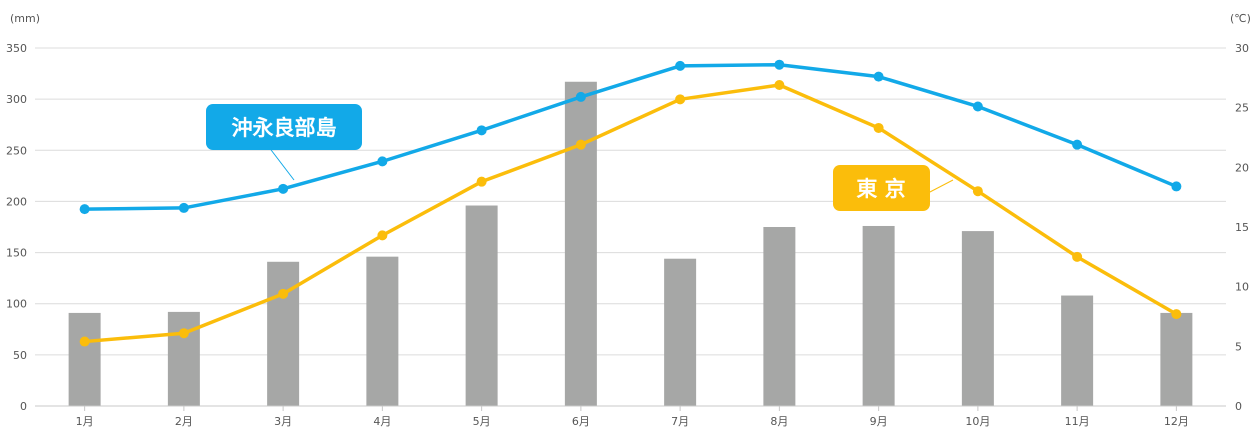 The image size is (1260, 440). What do you see at coordinates (23, 406) in the screenshot?
I see `left-tick-label: 0` at bounding box center [23, 406].